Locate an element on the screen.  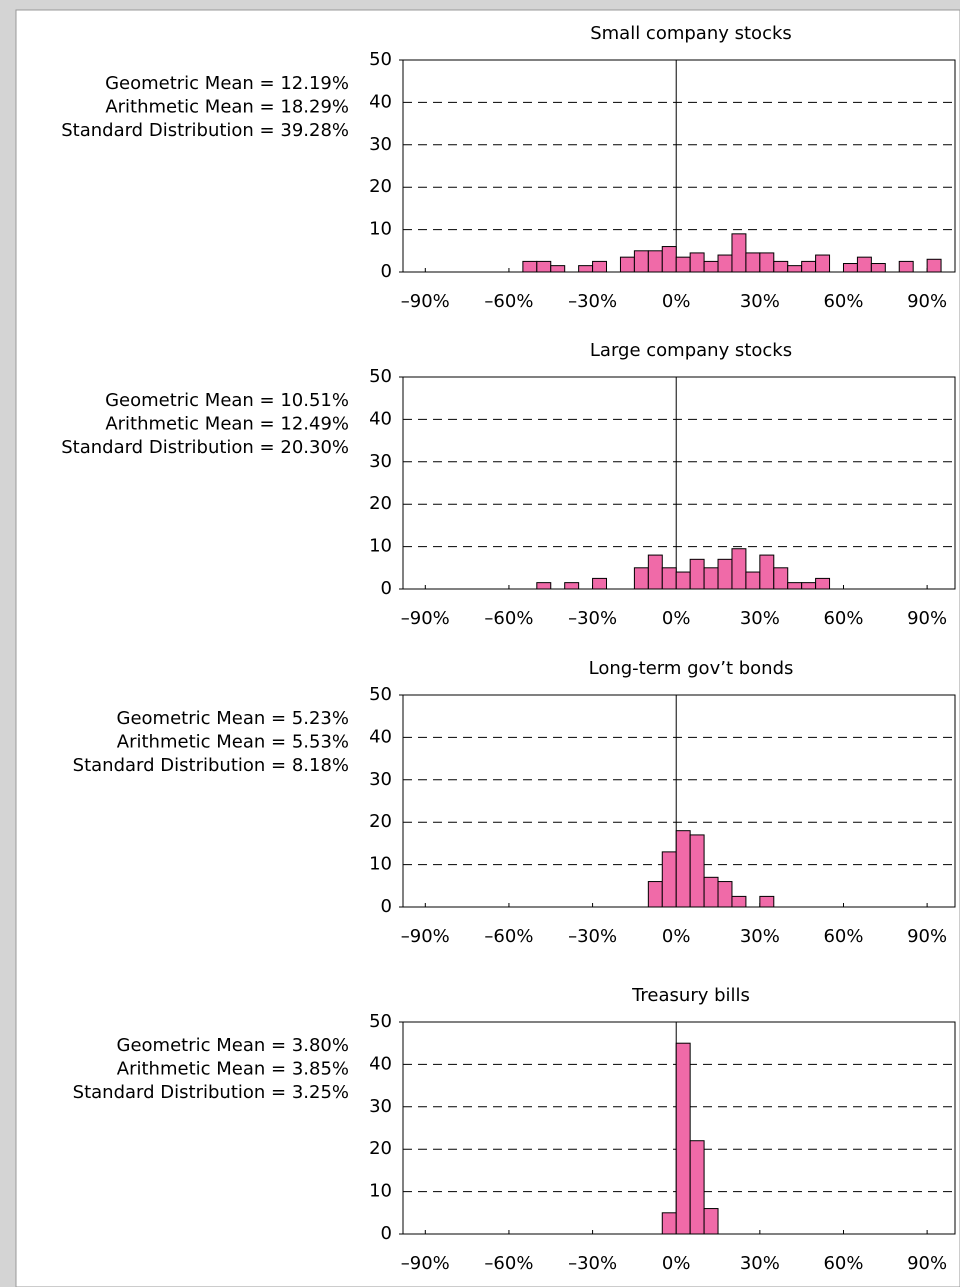
stat-line: Standard Distribution = 8.18% is located at coordinates (211, 765).